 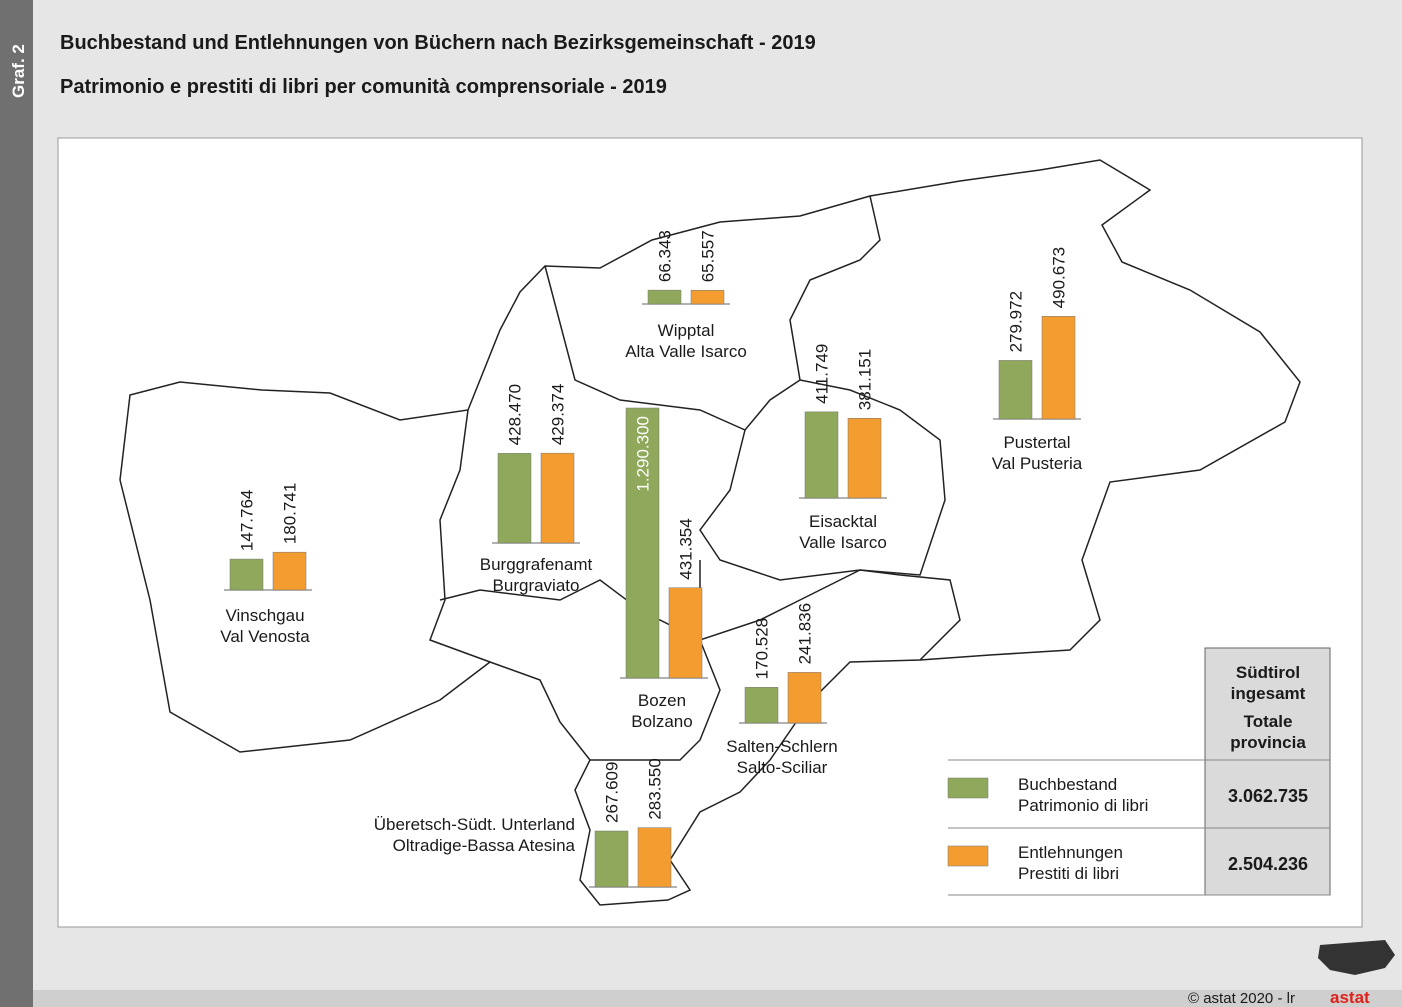 I want to click on footer-credit: © astat 2020 - lr, so click(x=1241, y=998).